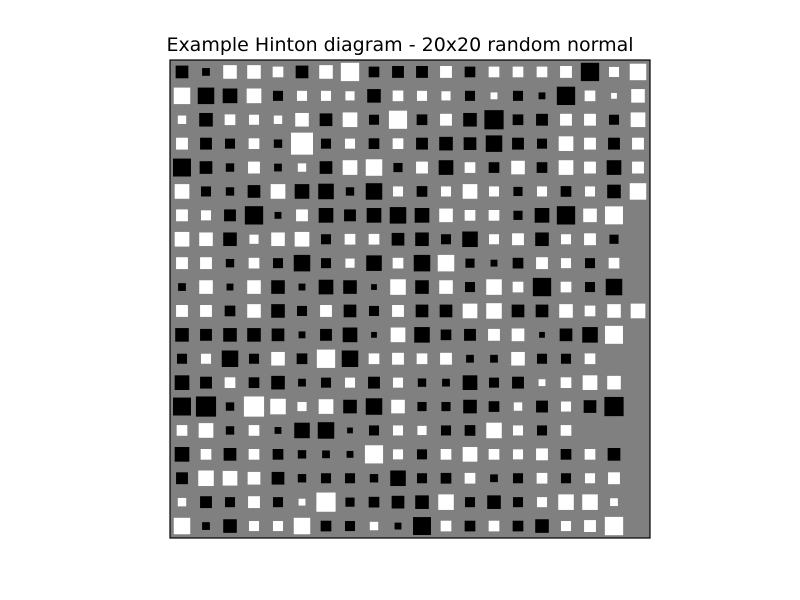  I want to click on hinton-cell-r7-c18, so click(614, 239).